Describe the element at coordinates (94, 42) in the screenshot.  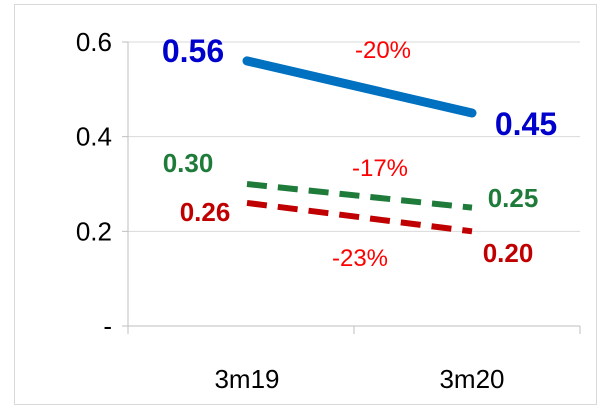
I see `y-tick-label: 0.6` at that location.